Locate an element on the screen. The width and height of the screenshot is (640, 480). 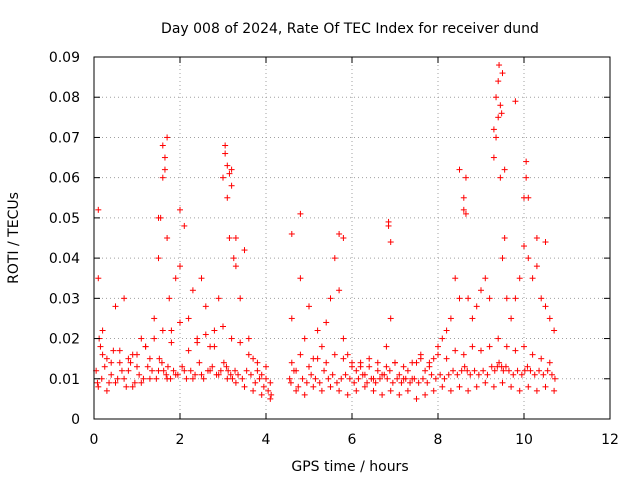
x-tick-label: 6 is located at coordinates (352, 440).